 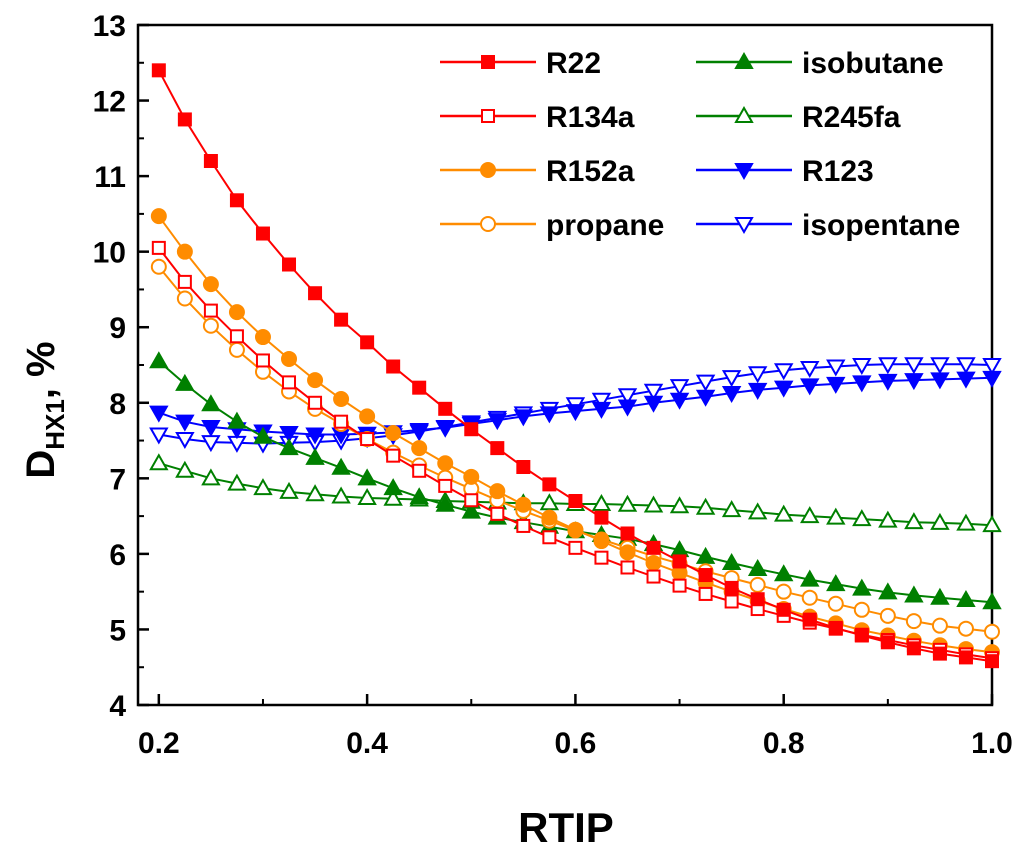 What do you see at coordinates (117, 630) in the screenshot?
I see `y-tick-label: 5` at bounding box center [117, 630].